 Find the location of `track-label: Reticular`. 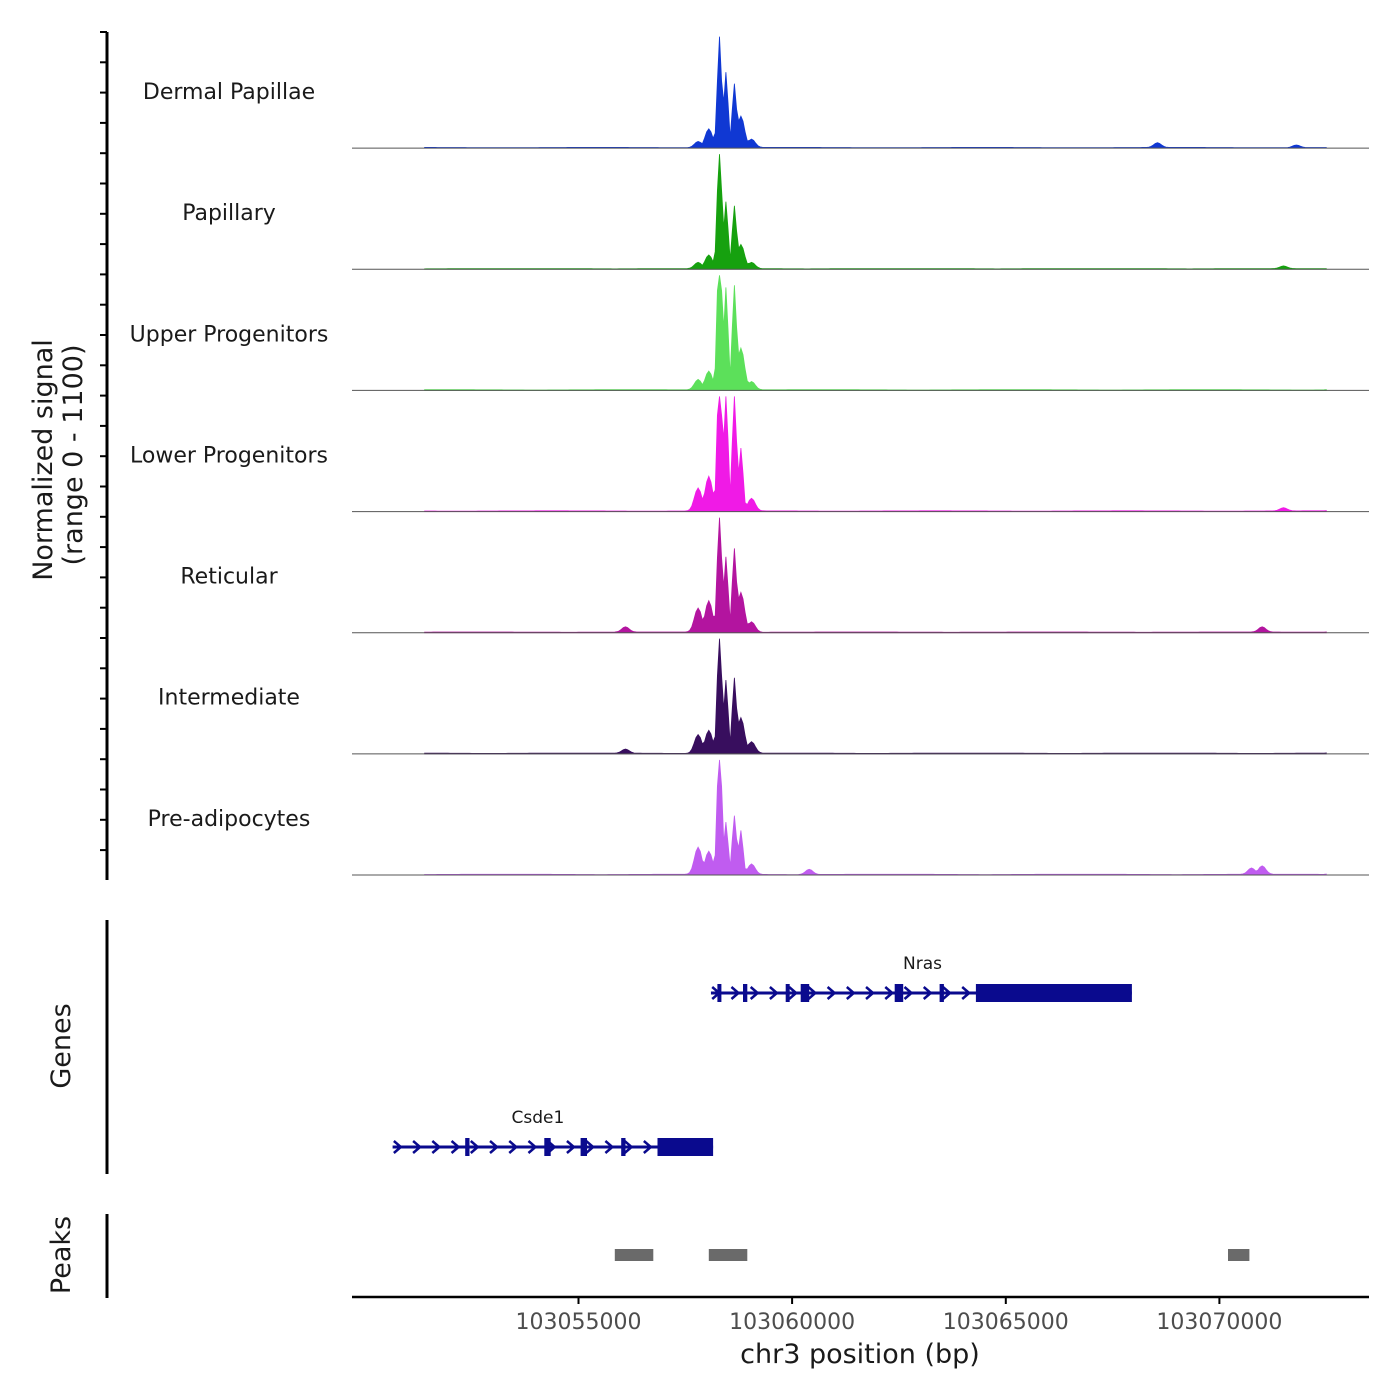

track-label: Reticular is located at coordinates (229, 577).